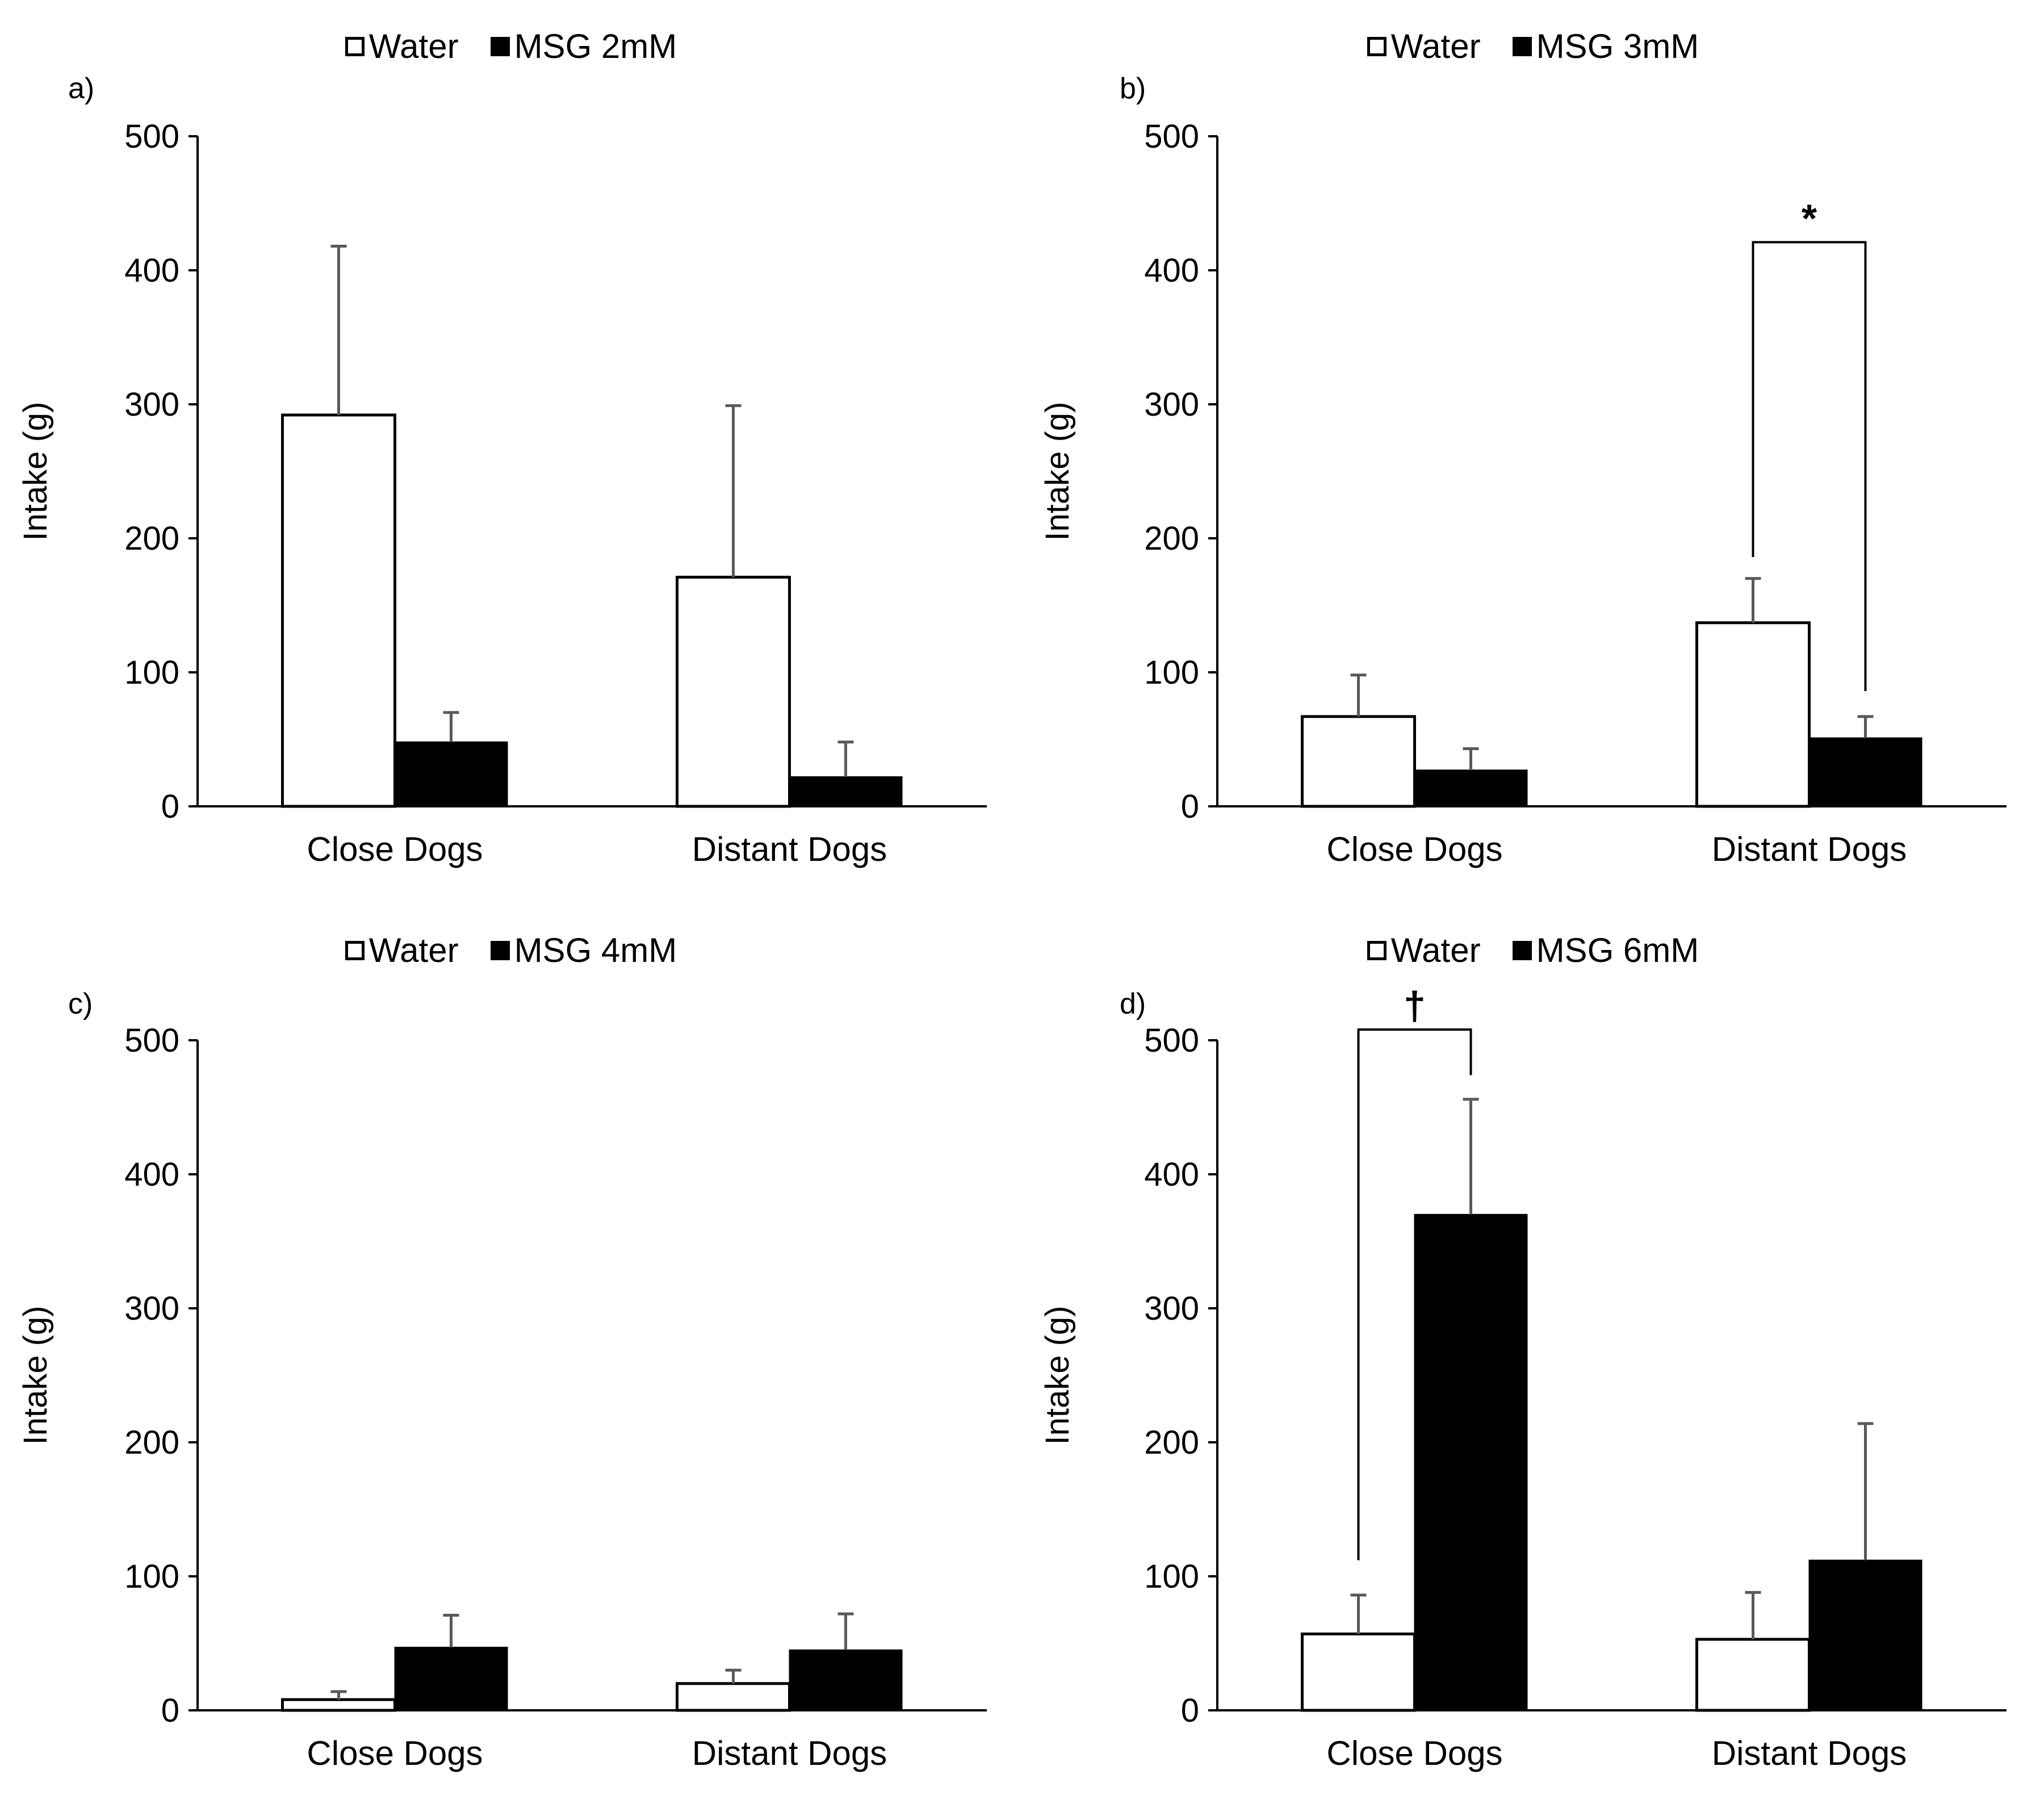  I want to click on legend: Water MSG 2mM, so click(511, 47).